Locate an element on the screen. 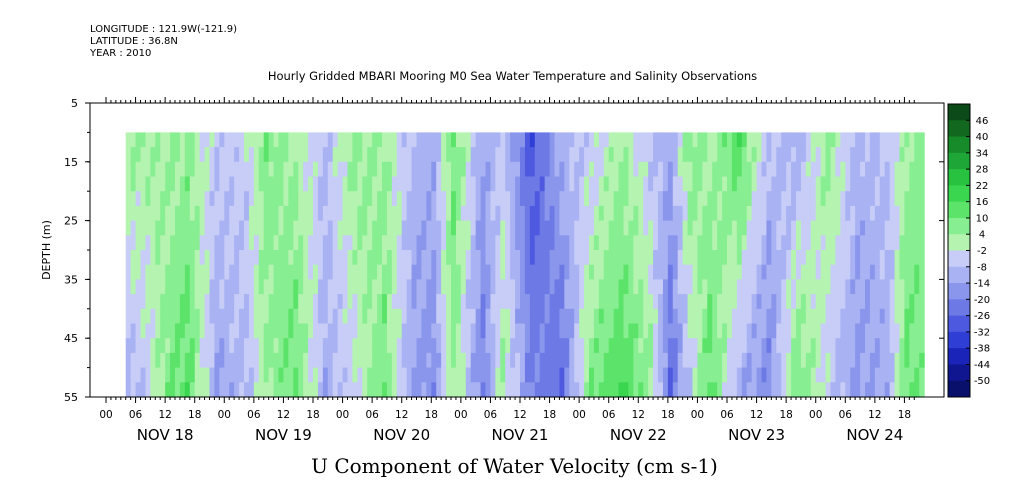  colorbar-swatch is located at coordinates (959, 242).